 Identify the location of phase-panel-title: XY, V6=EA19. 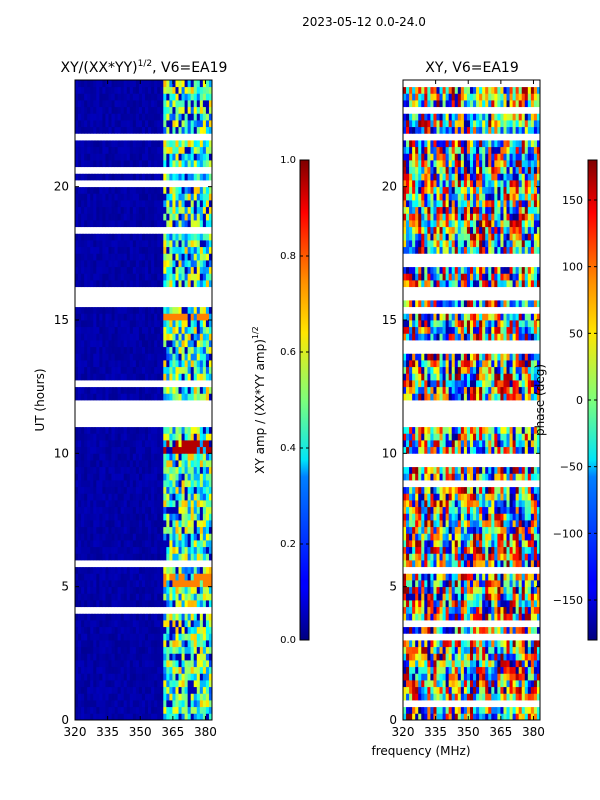
(472, 68).